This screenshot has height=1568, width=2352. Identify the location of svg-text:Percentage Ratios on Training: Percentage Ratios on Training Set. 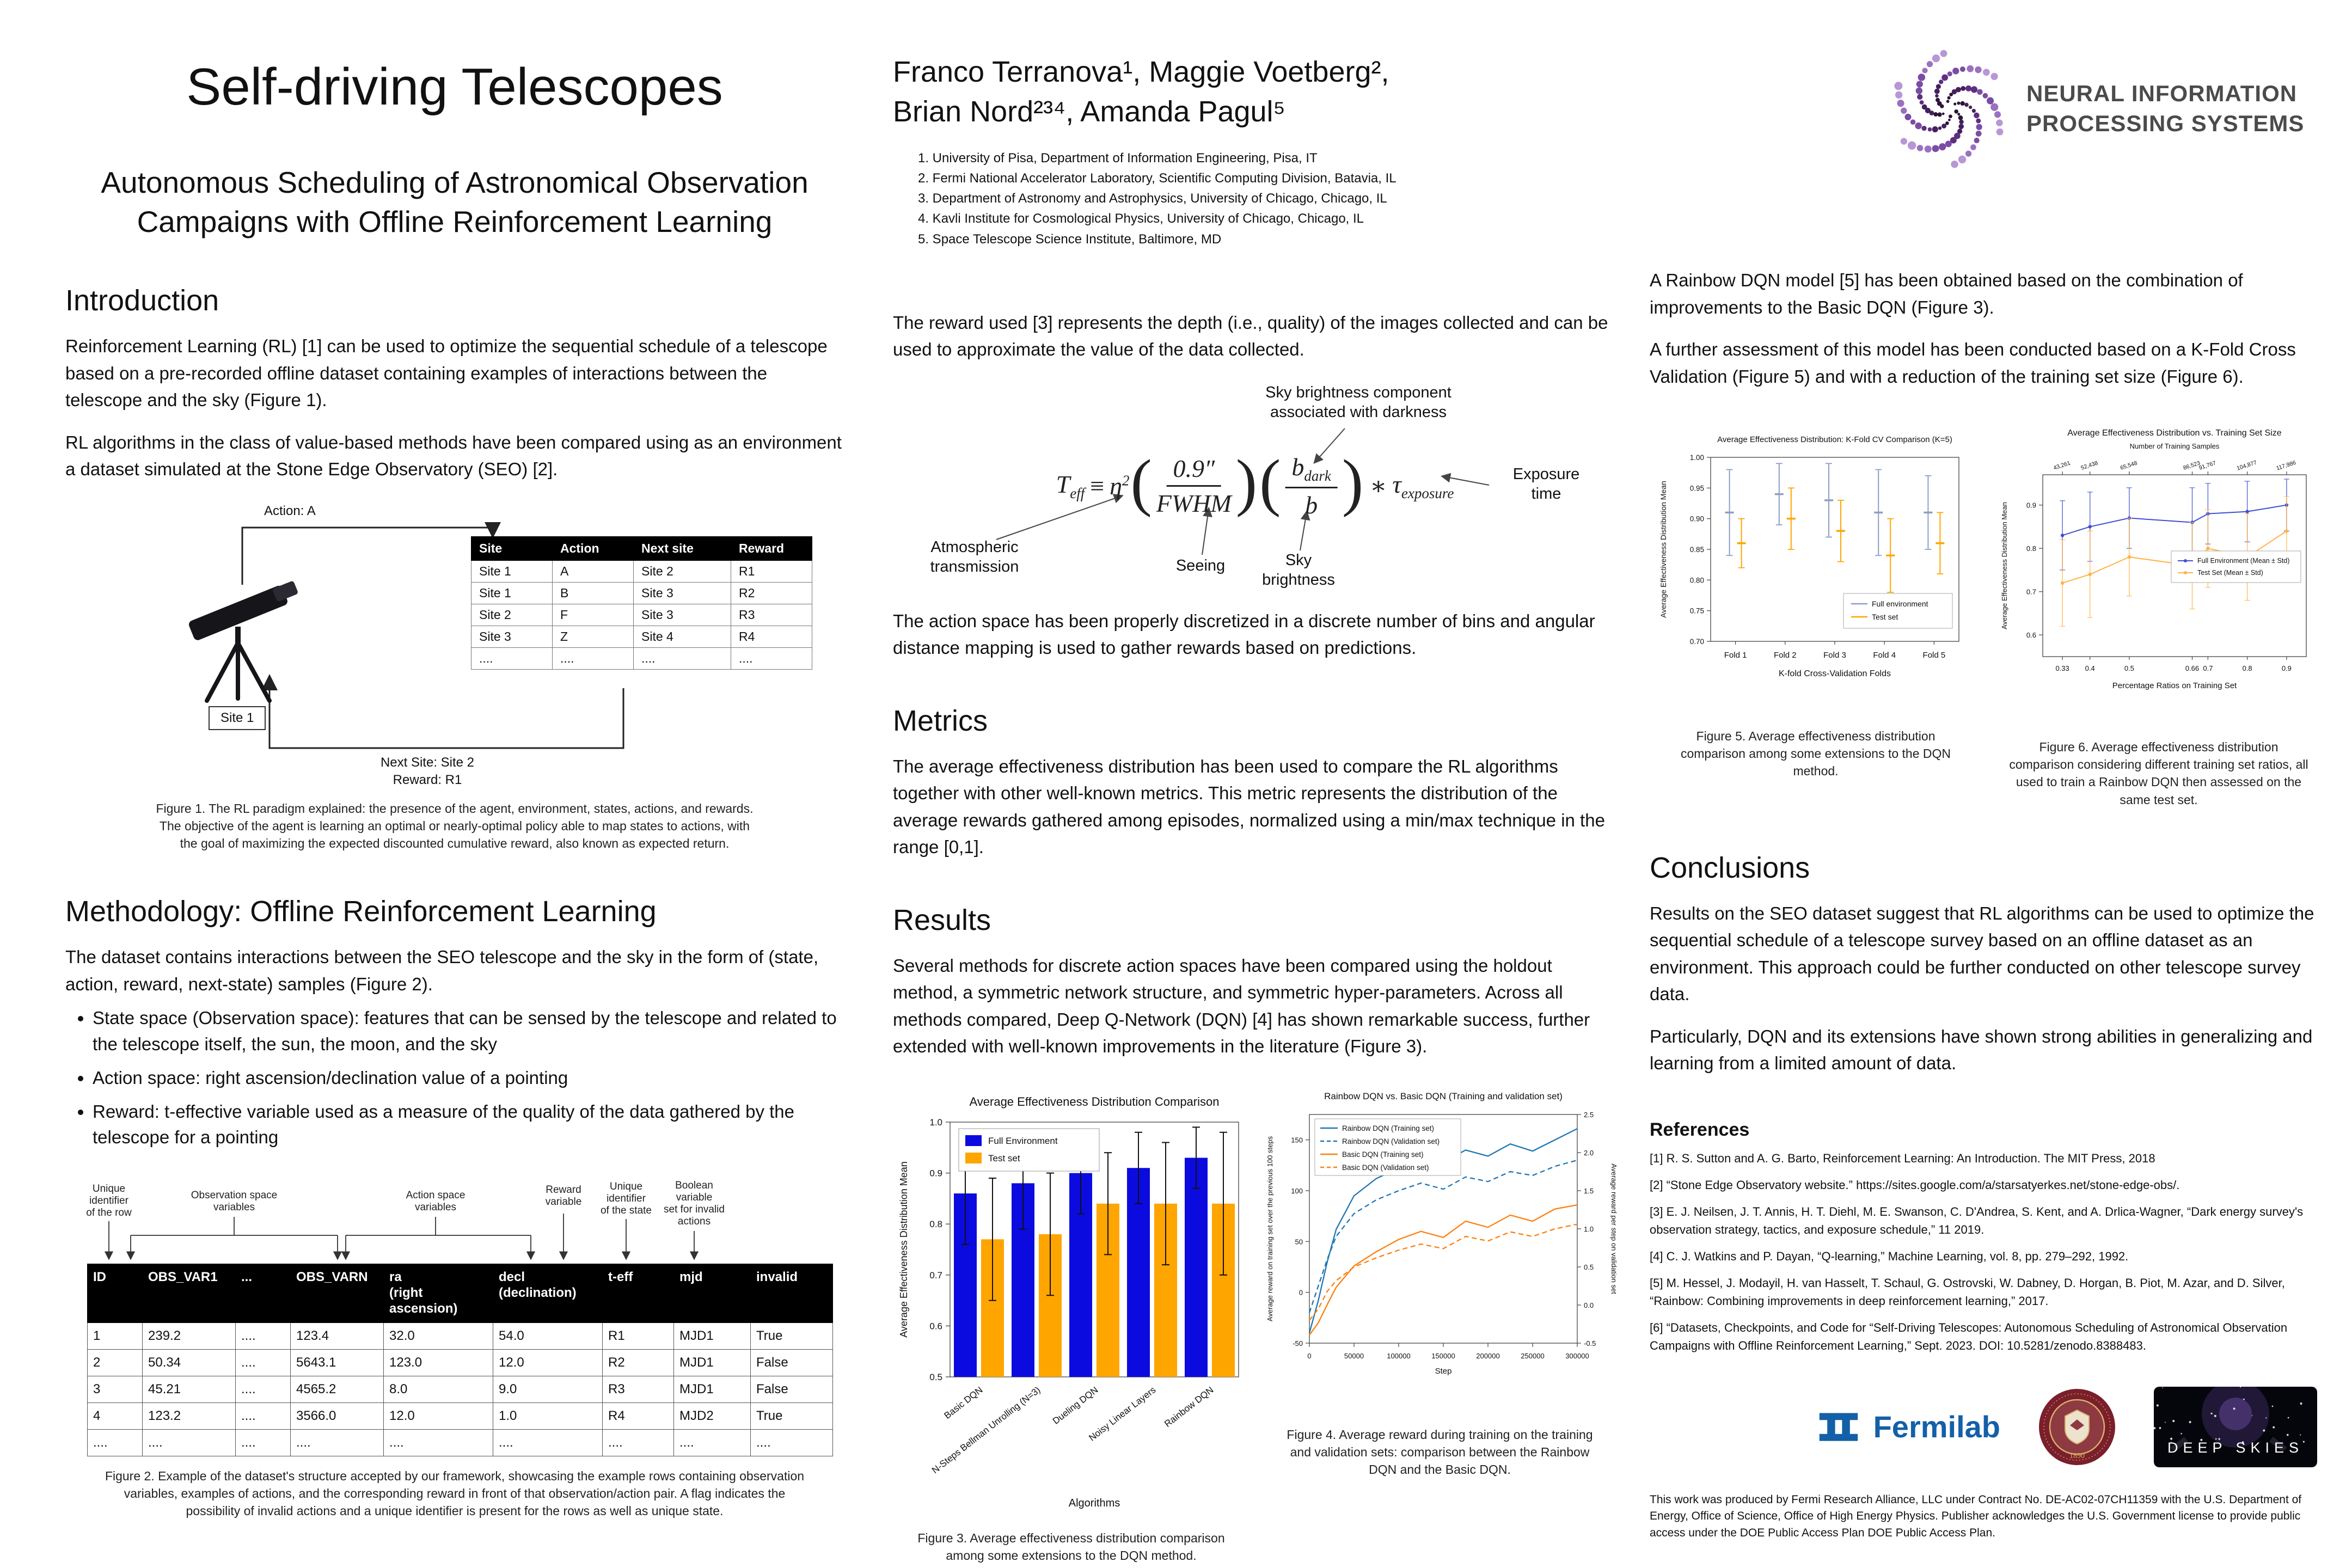
(2174, 685).